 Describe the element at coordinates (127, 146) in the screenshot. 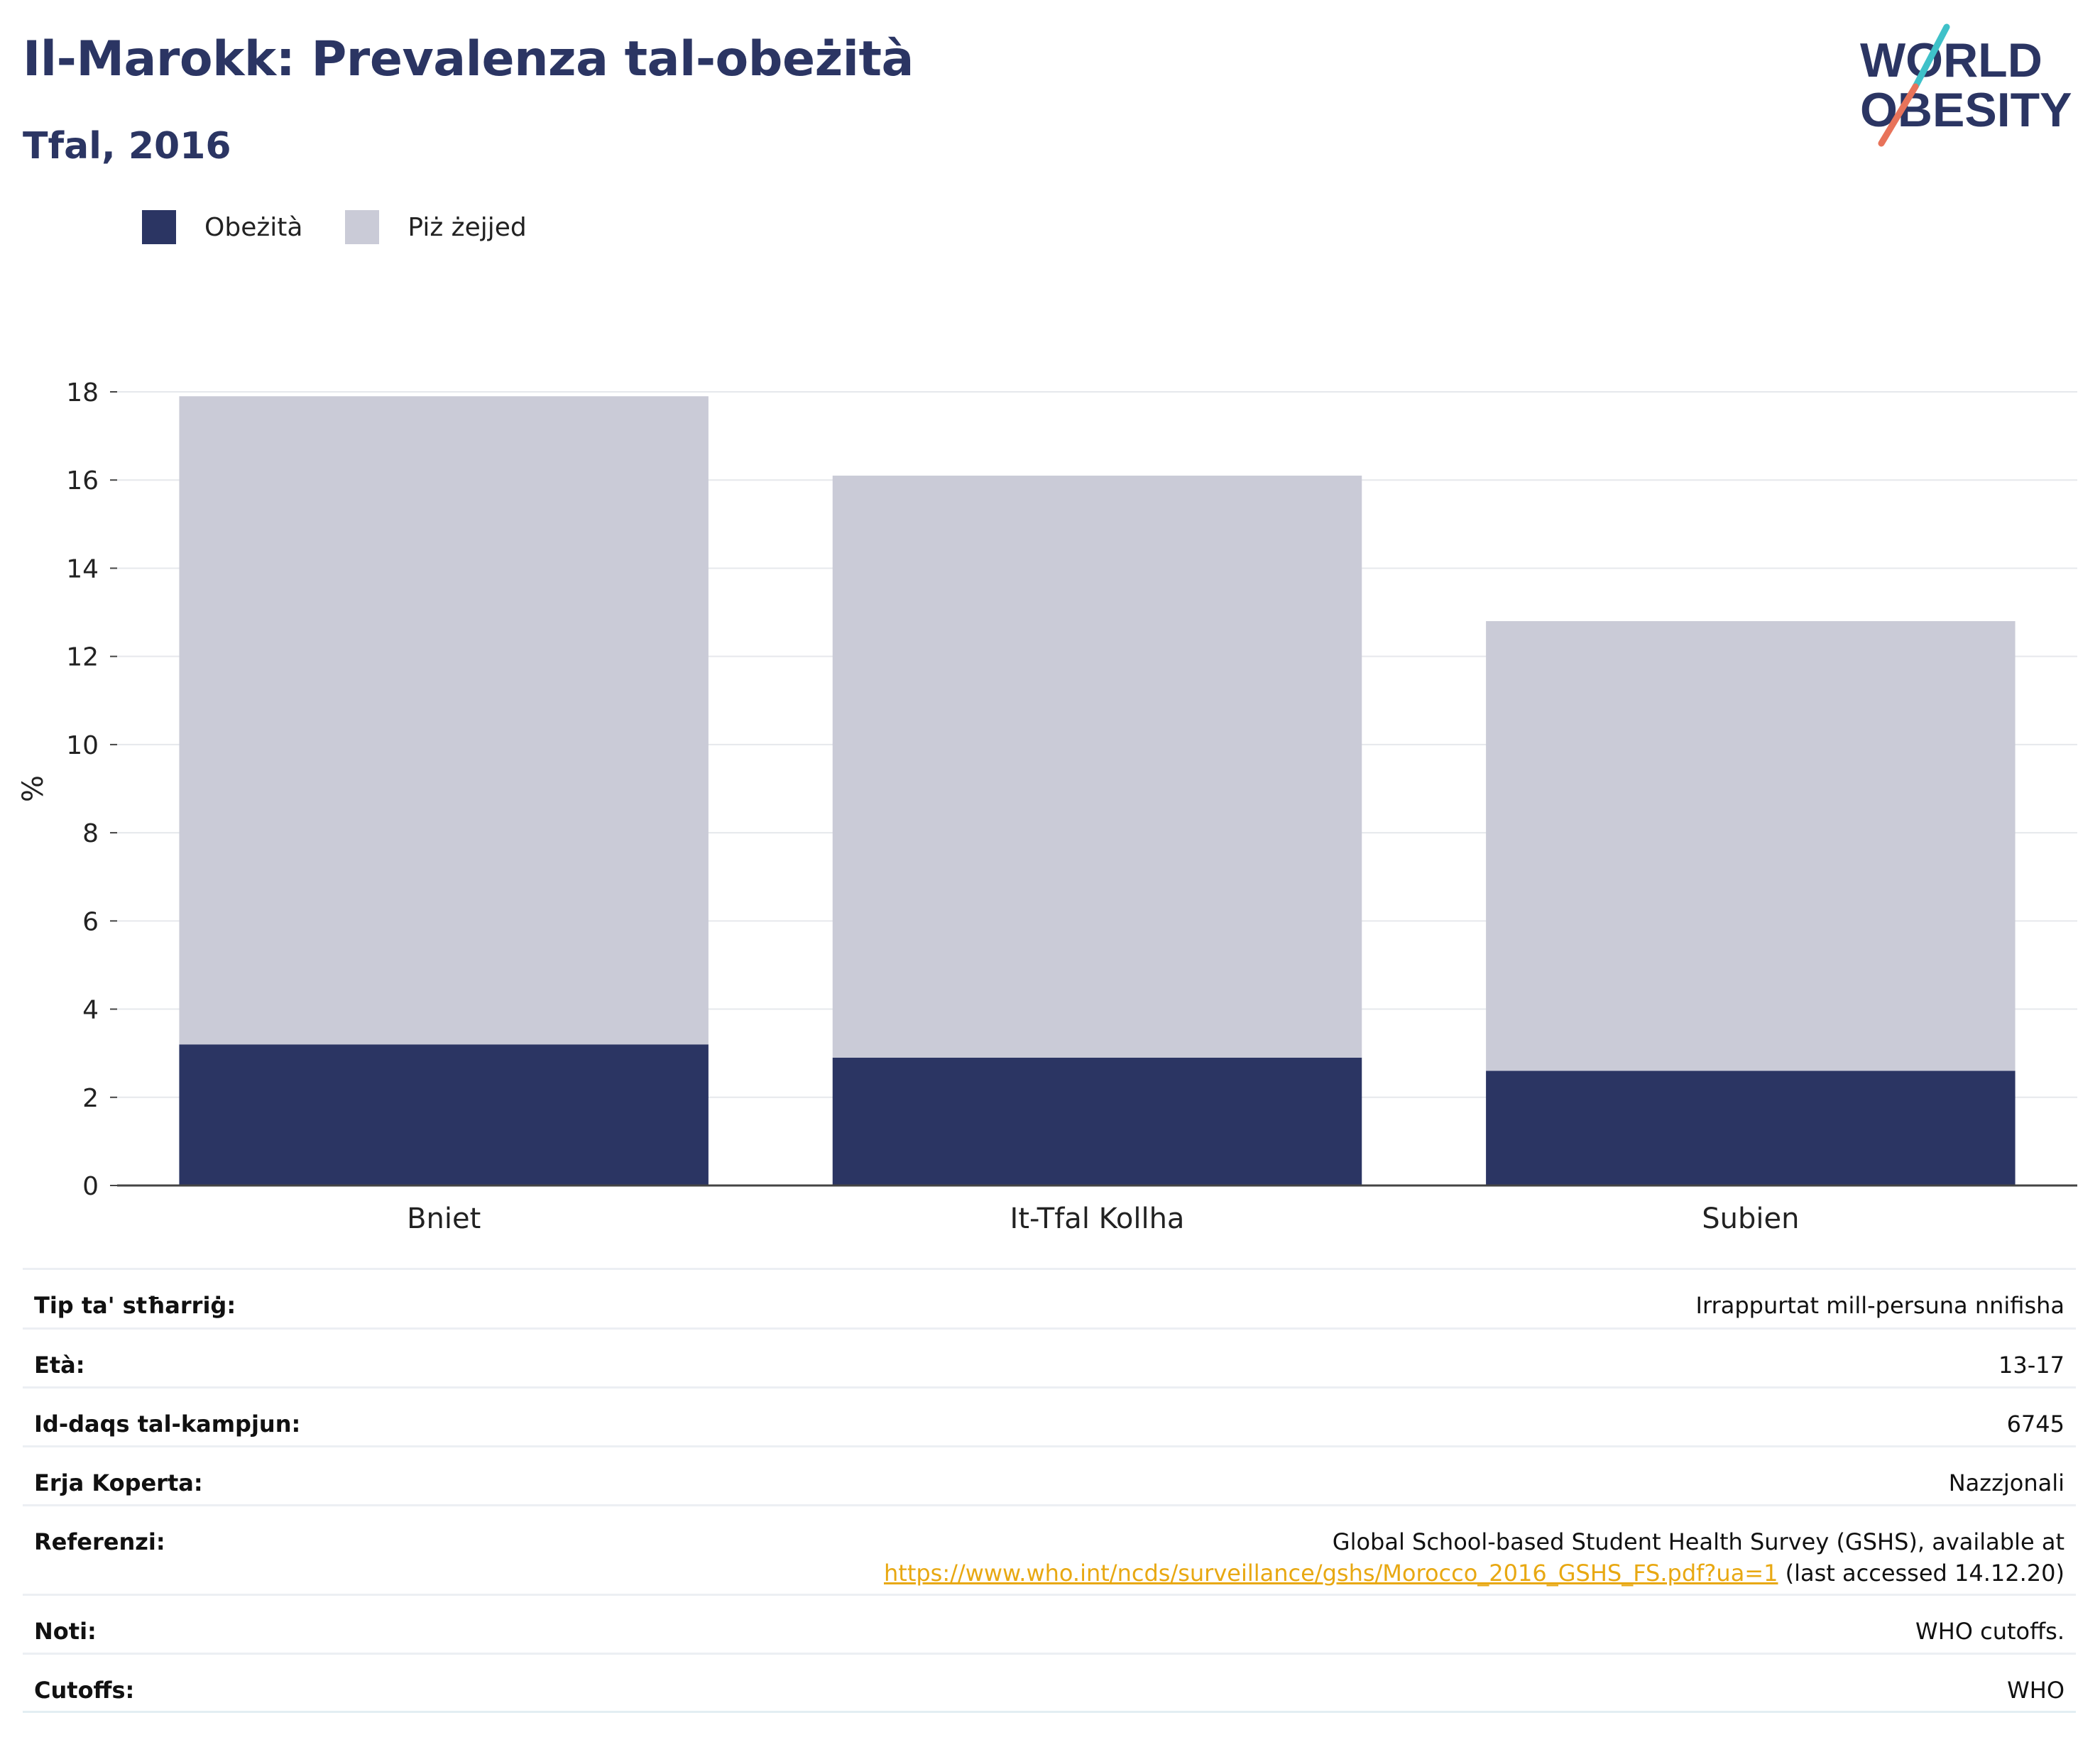

I see `chart-subtitle: Tfal, 2016` at that location.